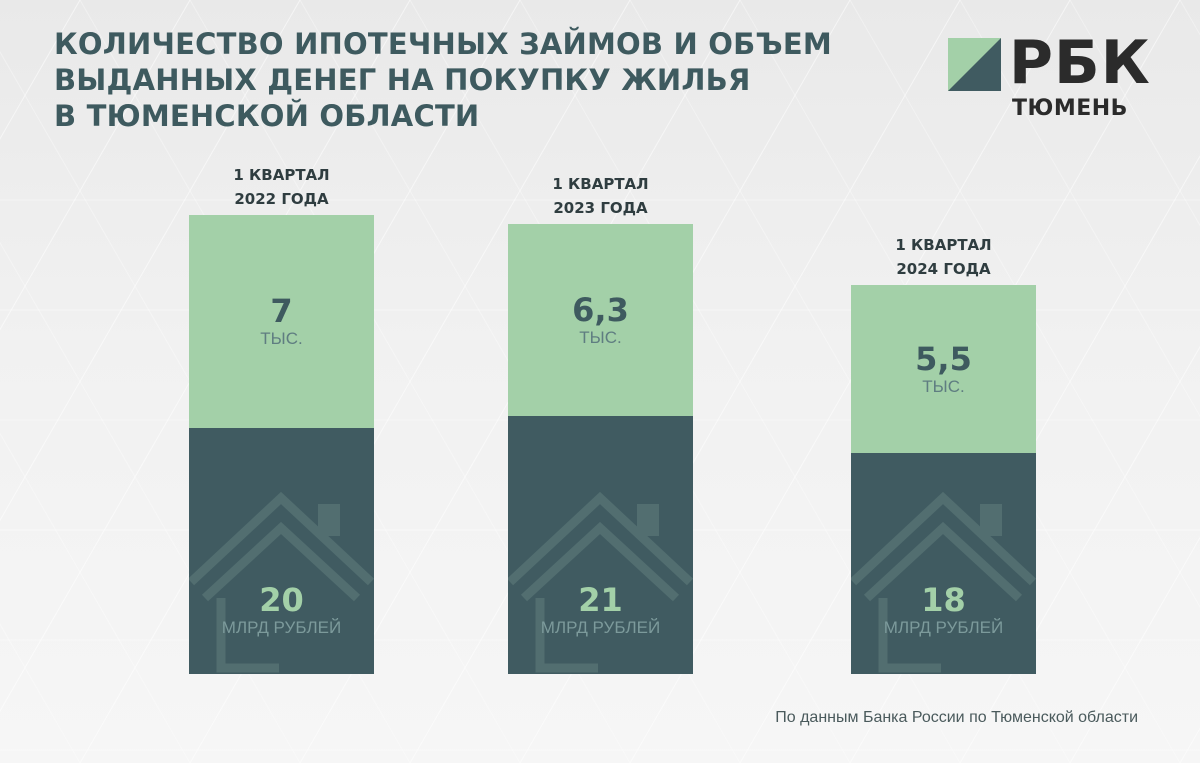  What do you see at coordinates (601, 196) in the screenshot?
I see `column-label: 1 КВАРТАЛ 2023 ГОДА` at bounding box center [601, 196].